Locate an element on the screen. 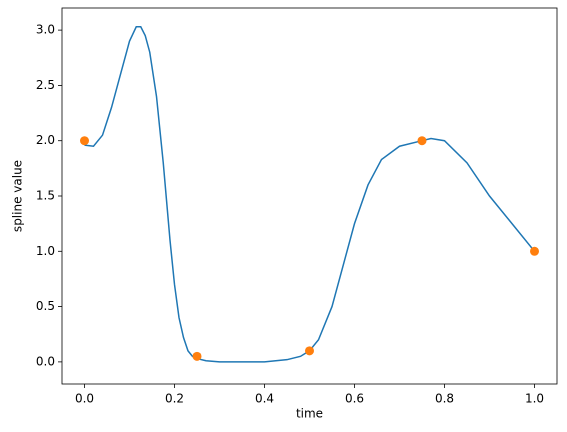  y-tick-label: 1.5 is located at coordinates (45, 196).